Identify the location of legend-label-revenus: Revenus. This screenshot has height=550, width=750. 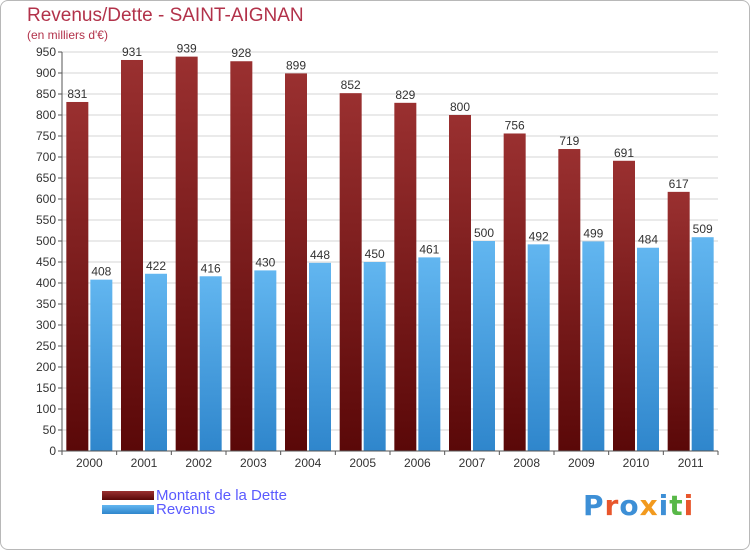
(186, 509).